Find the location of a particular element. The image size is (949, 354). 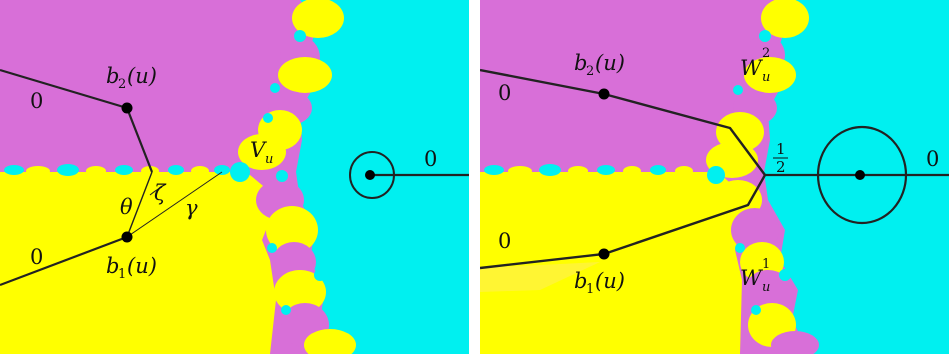

segment-zeta is located at coordinates (139, 204).